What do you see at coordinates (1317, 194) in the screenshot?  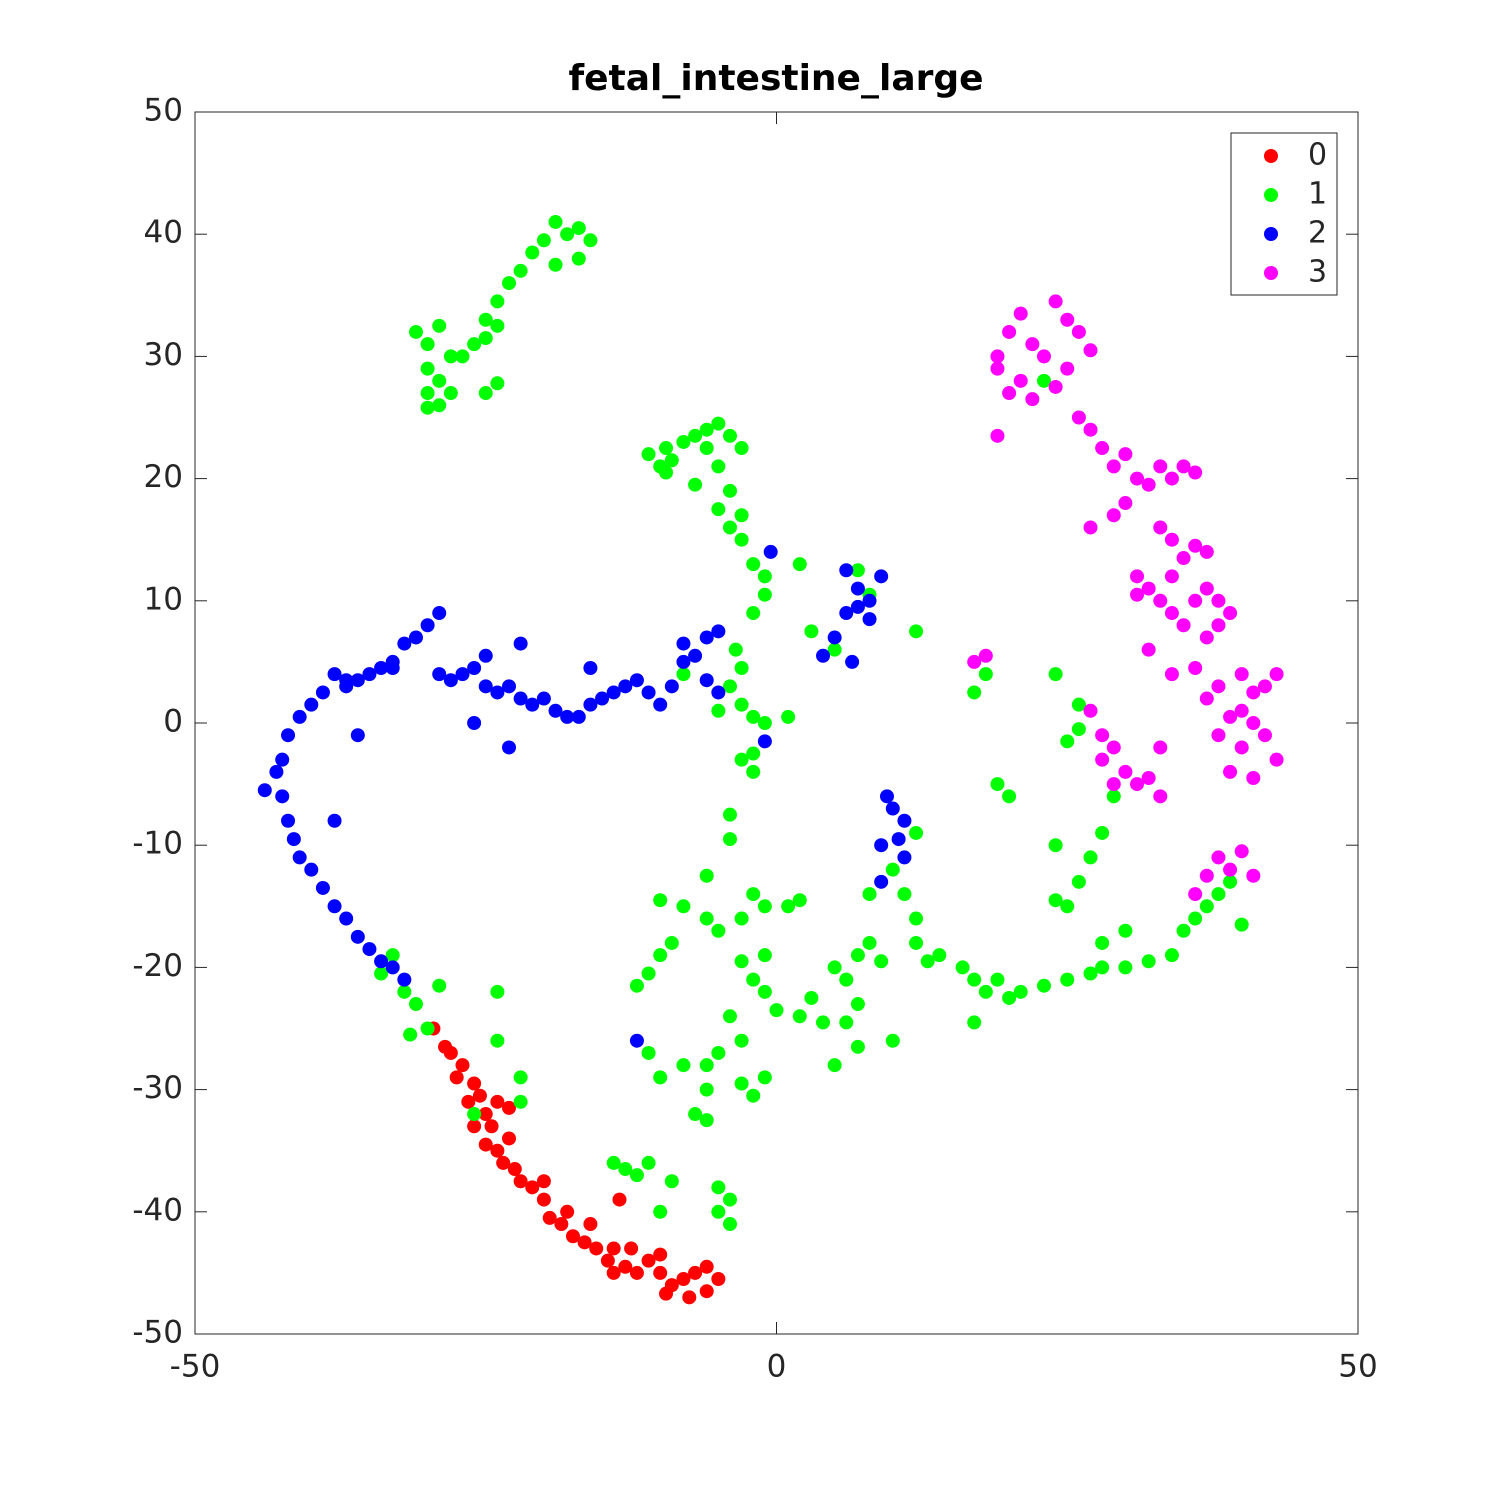 I see `legend-label: 1` at bounding box center [1317, 194].